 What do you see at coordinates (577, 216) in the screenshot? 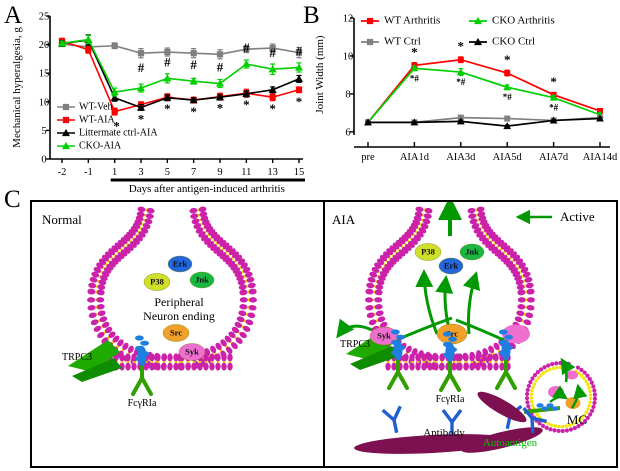
I see `active-legend-label: Active` at bounding box center [577, 216].